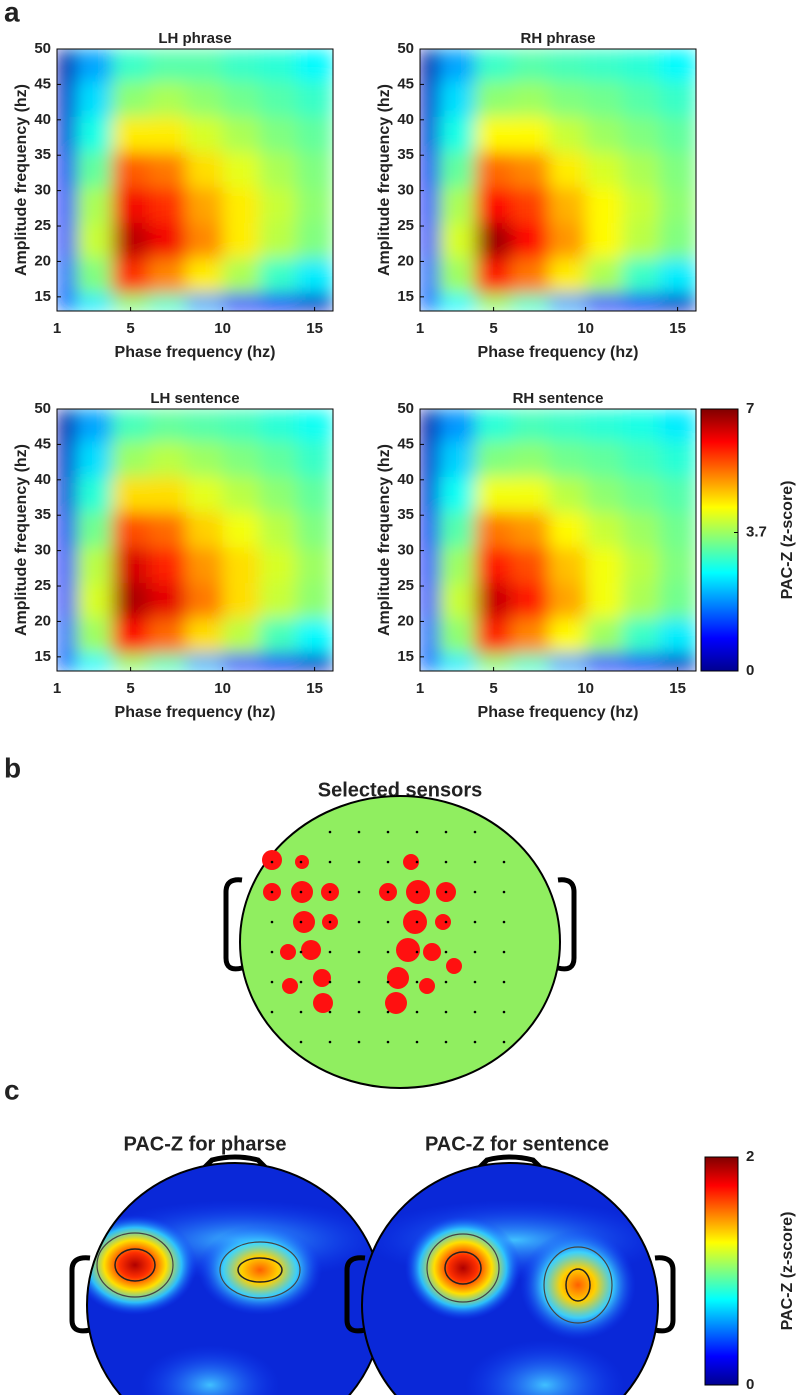  What do you see at coordinates (42, 119) in the screenshot?
I see `y-tick-label: 40` at bounding box center [42, 119].